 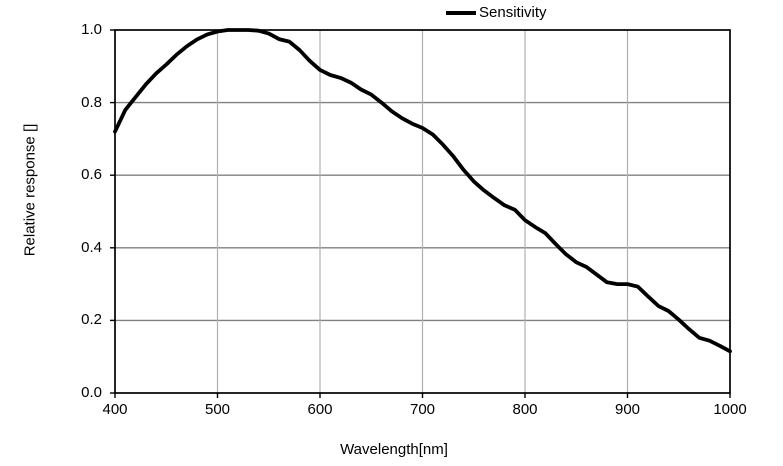 What do you see at coordinates (422, 409) in the screenshot?
I see `x-tick-label: 700` at bounding box center [422, 409].